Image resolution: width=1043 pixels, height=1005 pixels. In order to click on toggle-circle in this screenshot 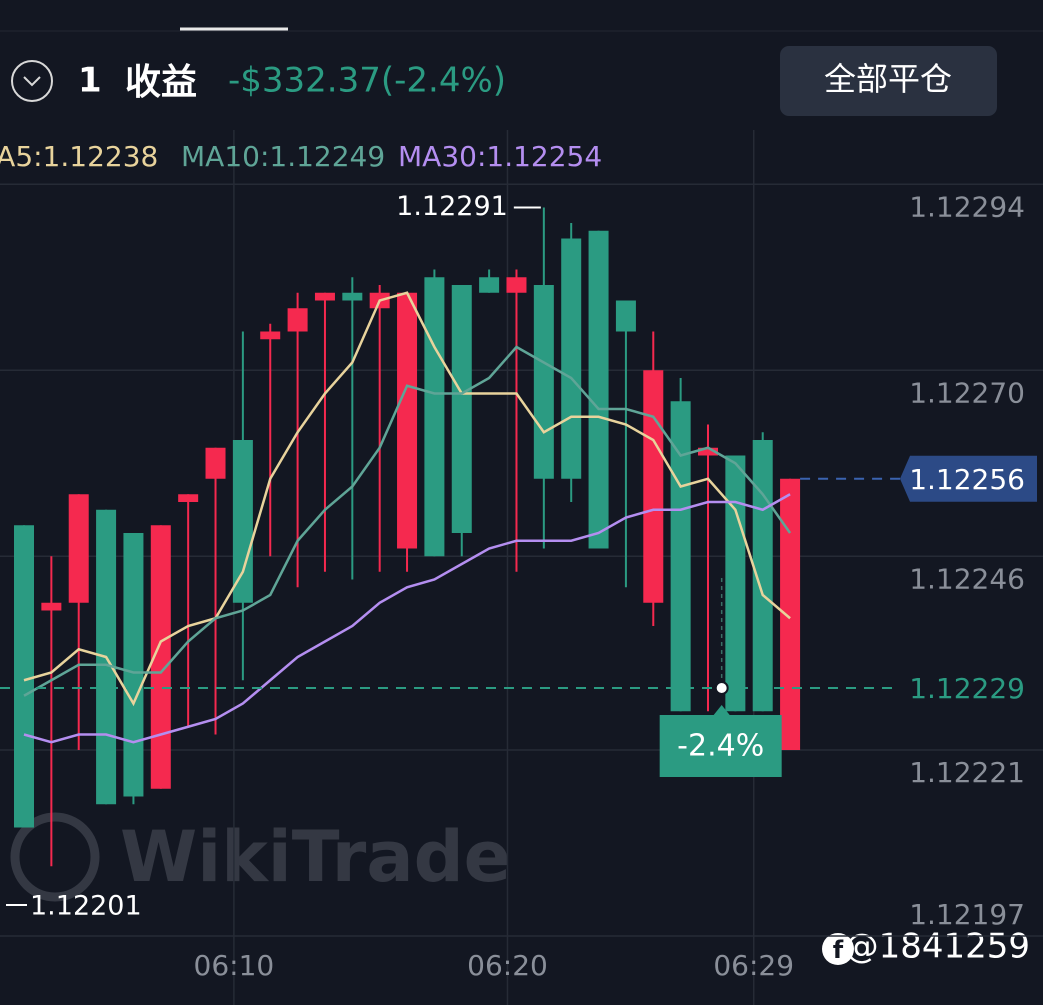, I will do `click(32, 81)`.